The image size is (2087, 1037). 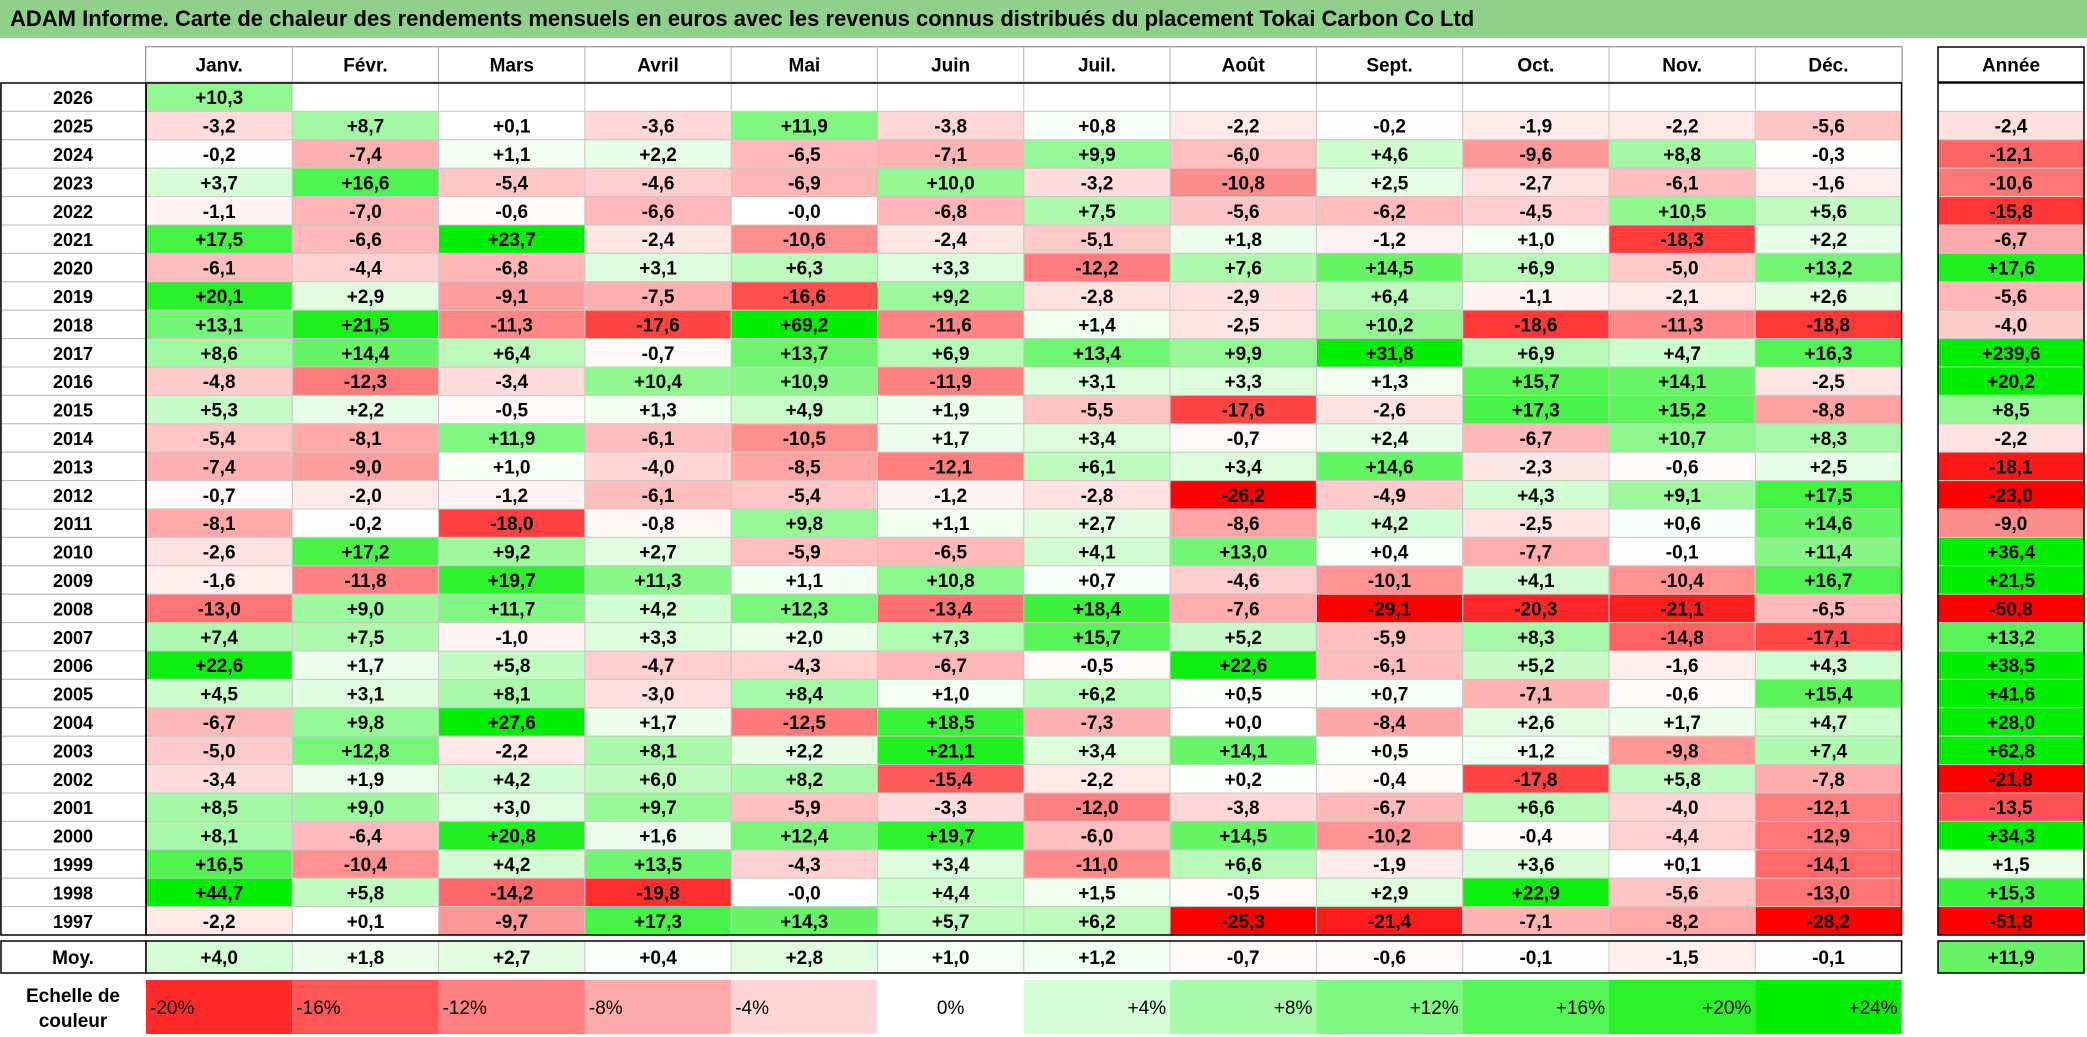 What do you see at coordinates (1829, 467) in the screenshot?
I see `heatmap-cell-label: +2,5` at bounding box center [1829, 467].